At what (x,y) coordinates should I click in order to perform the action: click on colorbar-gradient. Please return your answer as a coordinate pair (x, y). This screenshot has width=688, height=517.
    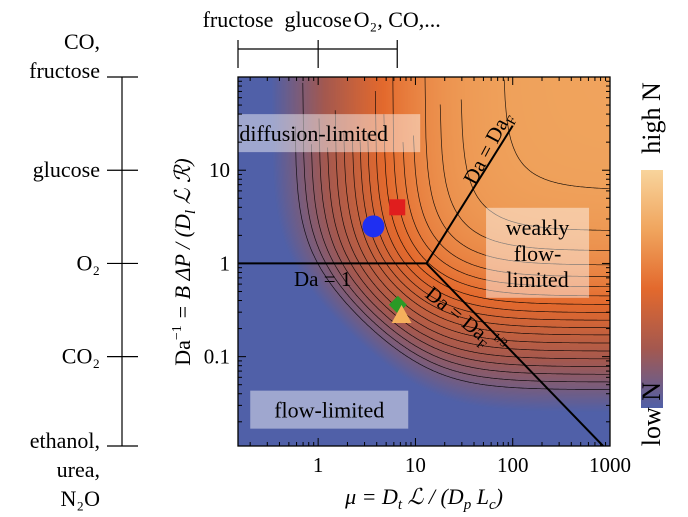
    Looking at the image, I should click on (652, 289).